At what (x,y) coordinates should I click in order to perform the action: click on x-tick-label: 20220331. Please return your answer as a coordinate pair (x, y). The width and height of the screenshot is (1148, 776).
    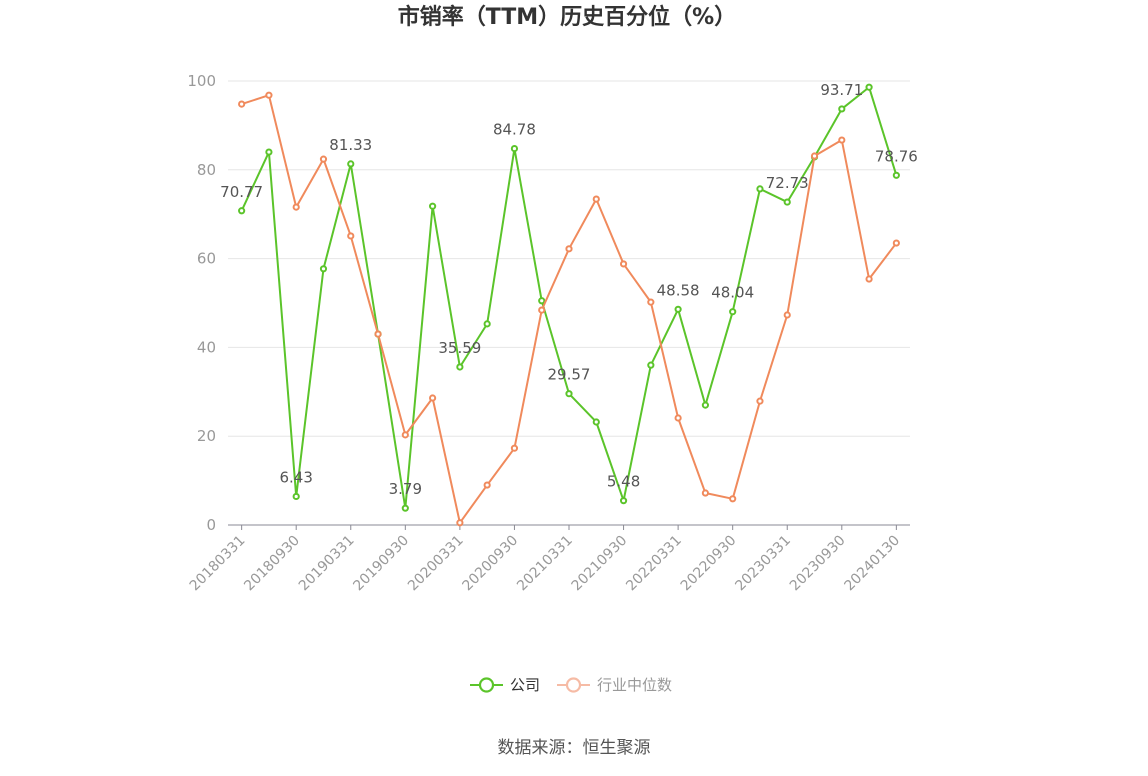
    Looking at the image, I should click on (654, 564).